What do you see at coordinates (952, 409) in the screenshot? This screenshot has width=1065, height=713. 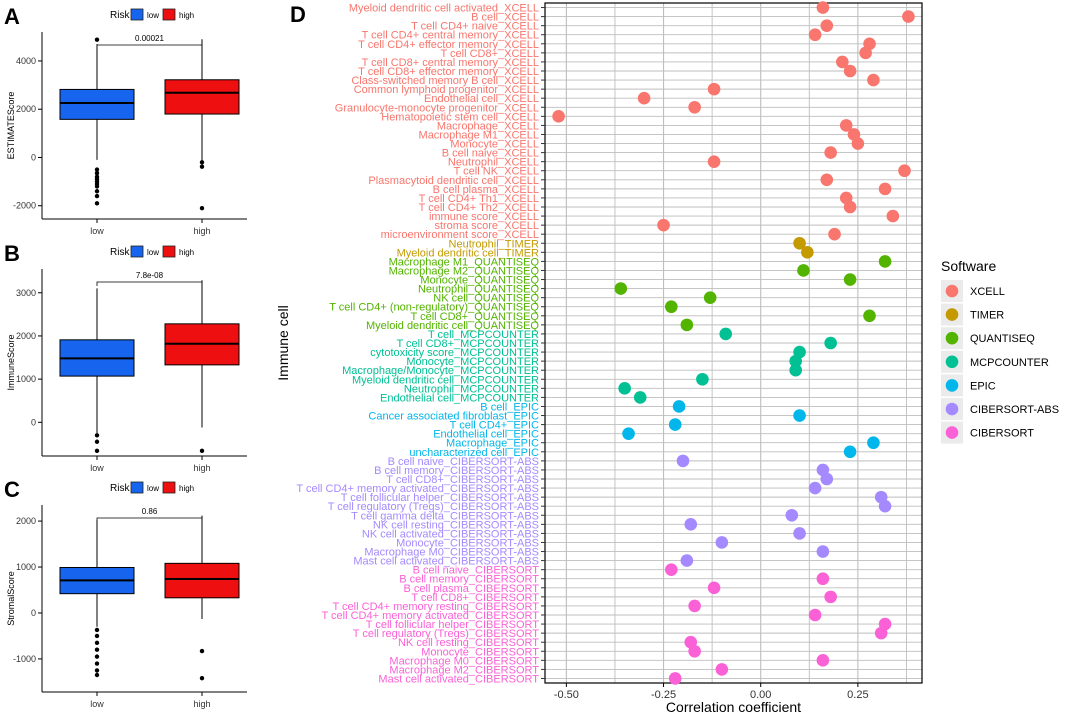 I see `legend-key-cibersort-abs` at bounding box center [952, 409].